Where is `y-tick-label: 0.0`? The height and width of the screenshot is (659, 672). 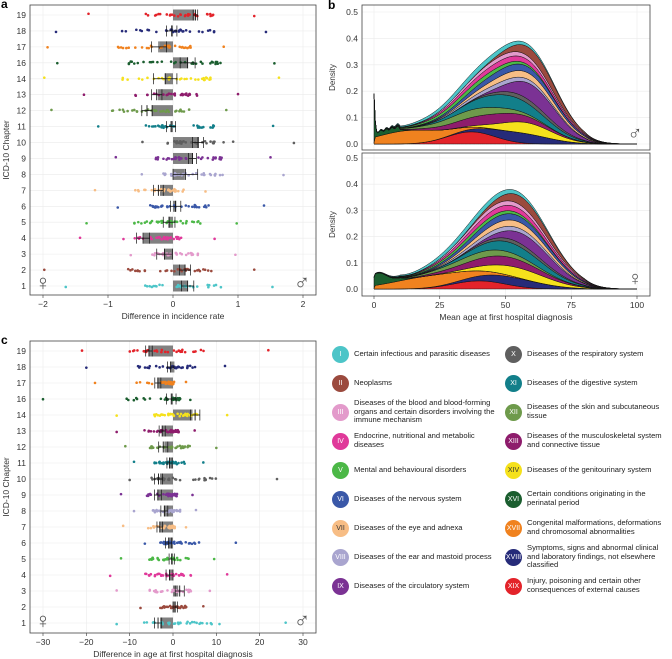 y-tick-label: 0.0 is located at coordinates (352, 289).